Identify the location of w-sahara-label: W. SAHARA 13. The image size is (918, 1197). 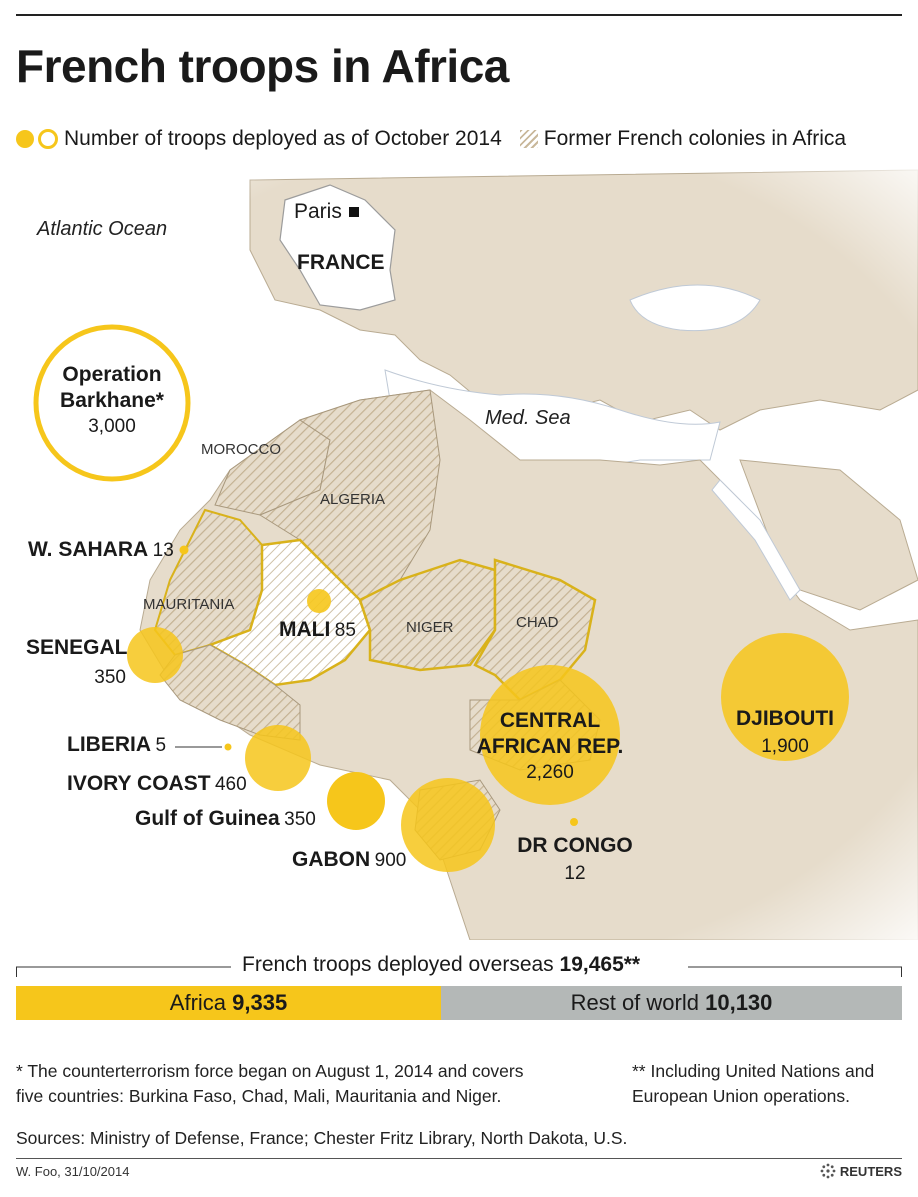
(101, 550).